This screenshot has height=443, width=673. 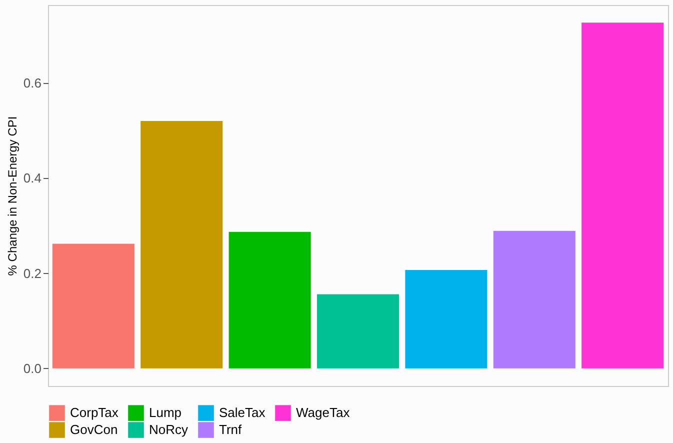 What do you see at coordinates (230, 429) in the screenshot?
I see `legend-label: Trnf` at bounding box center [230, 429].